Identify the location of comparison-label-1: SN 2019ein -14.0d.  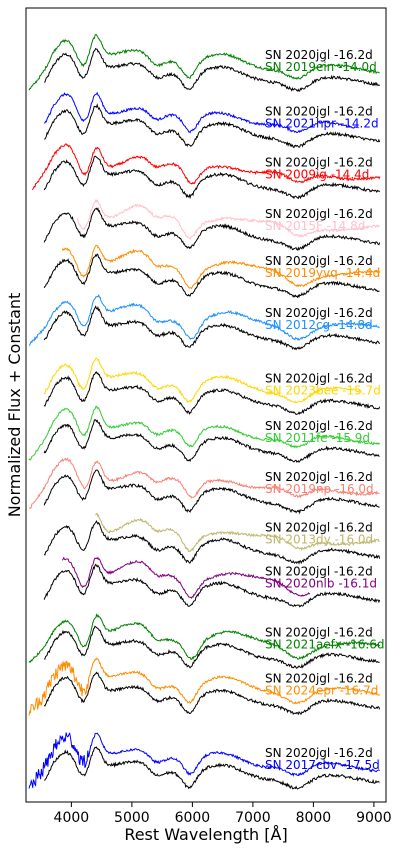
(321, 67).